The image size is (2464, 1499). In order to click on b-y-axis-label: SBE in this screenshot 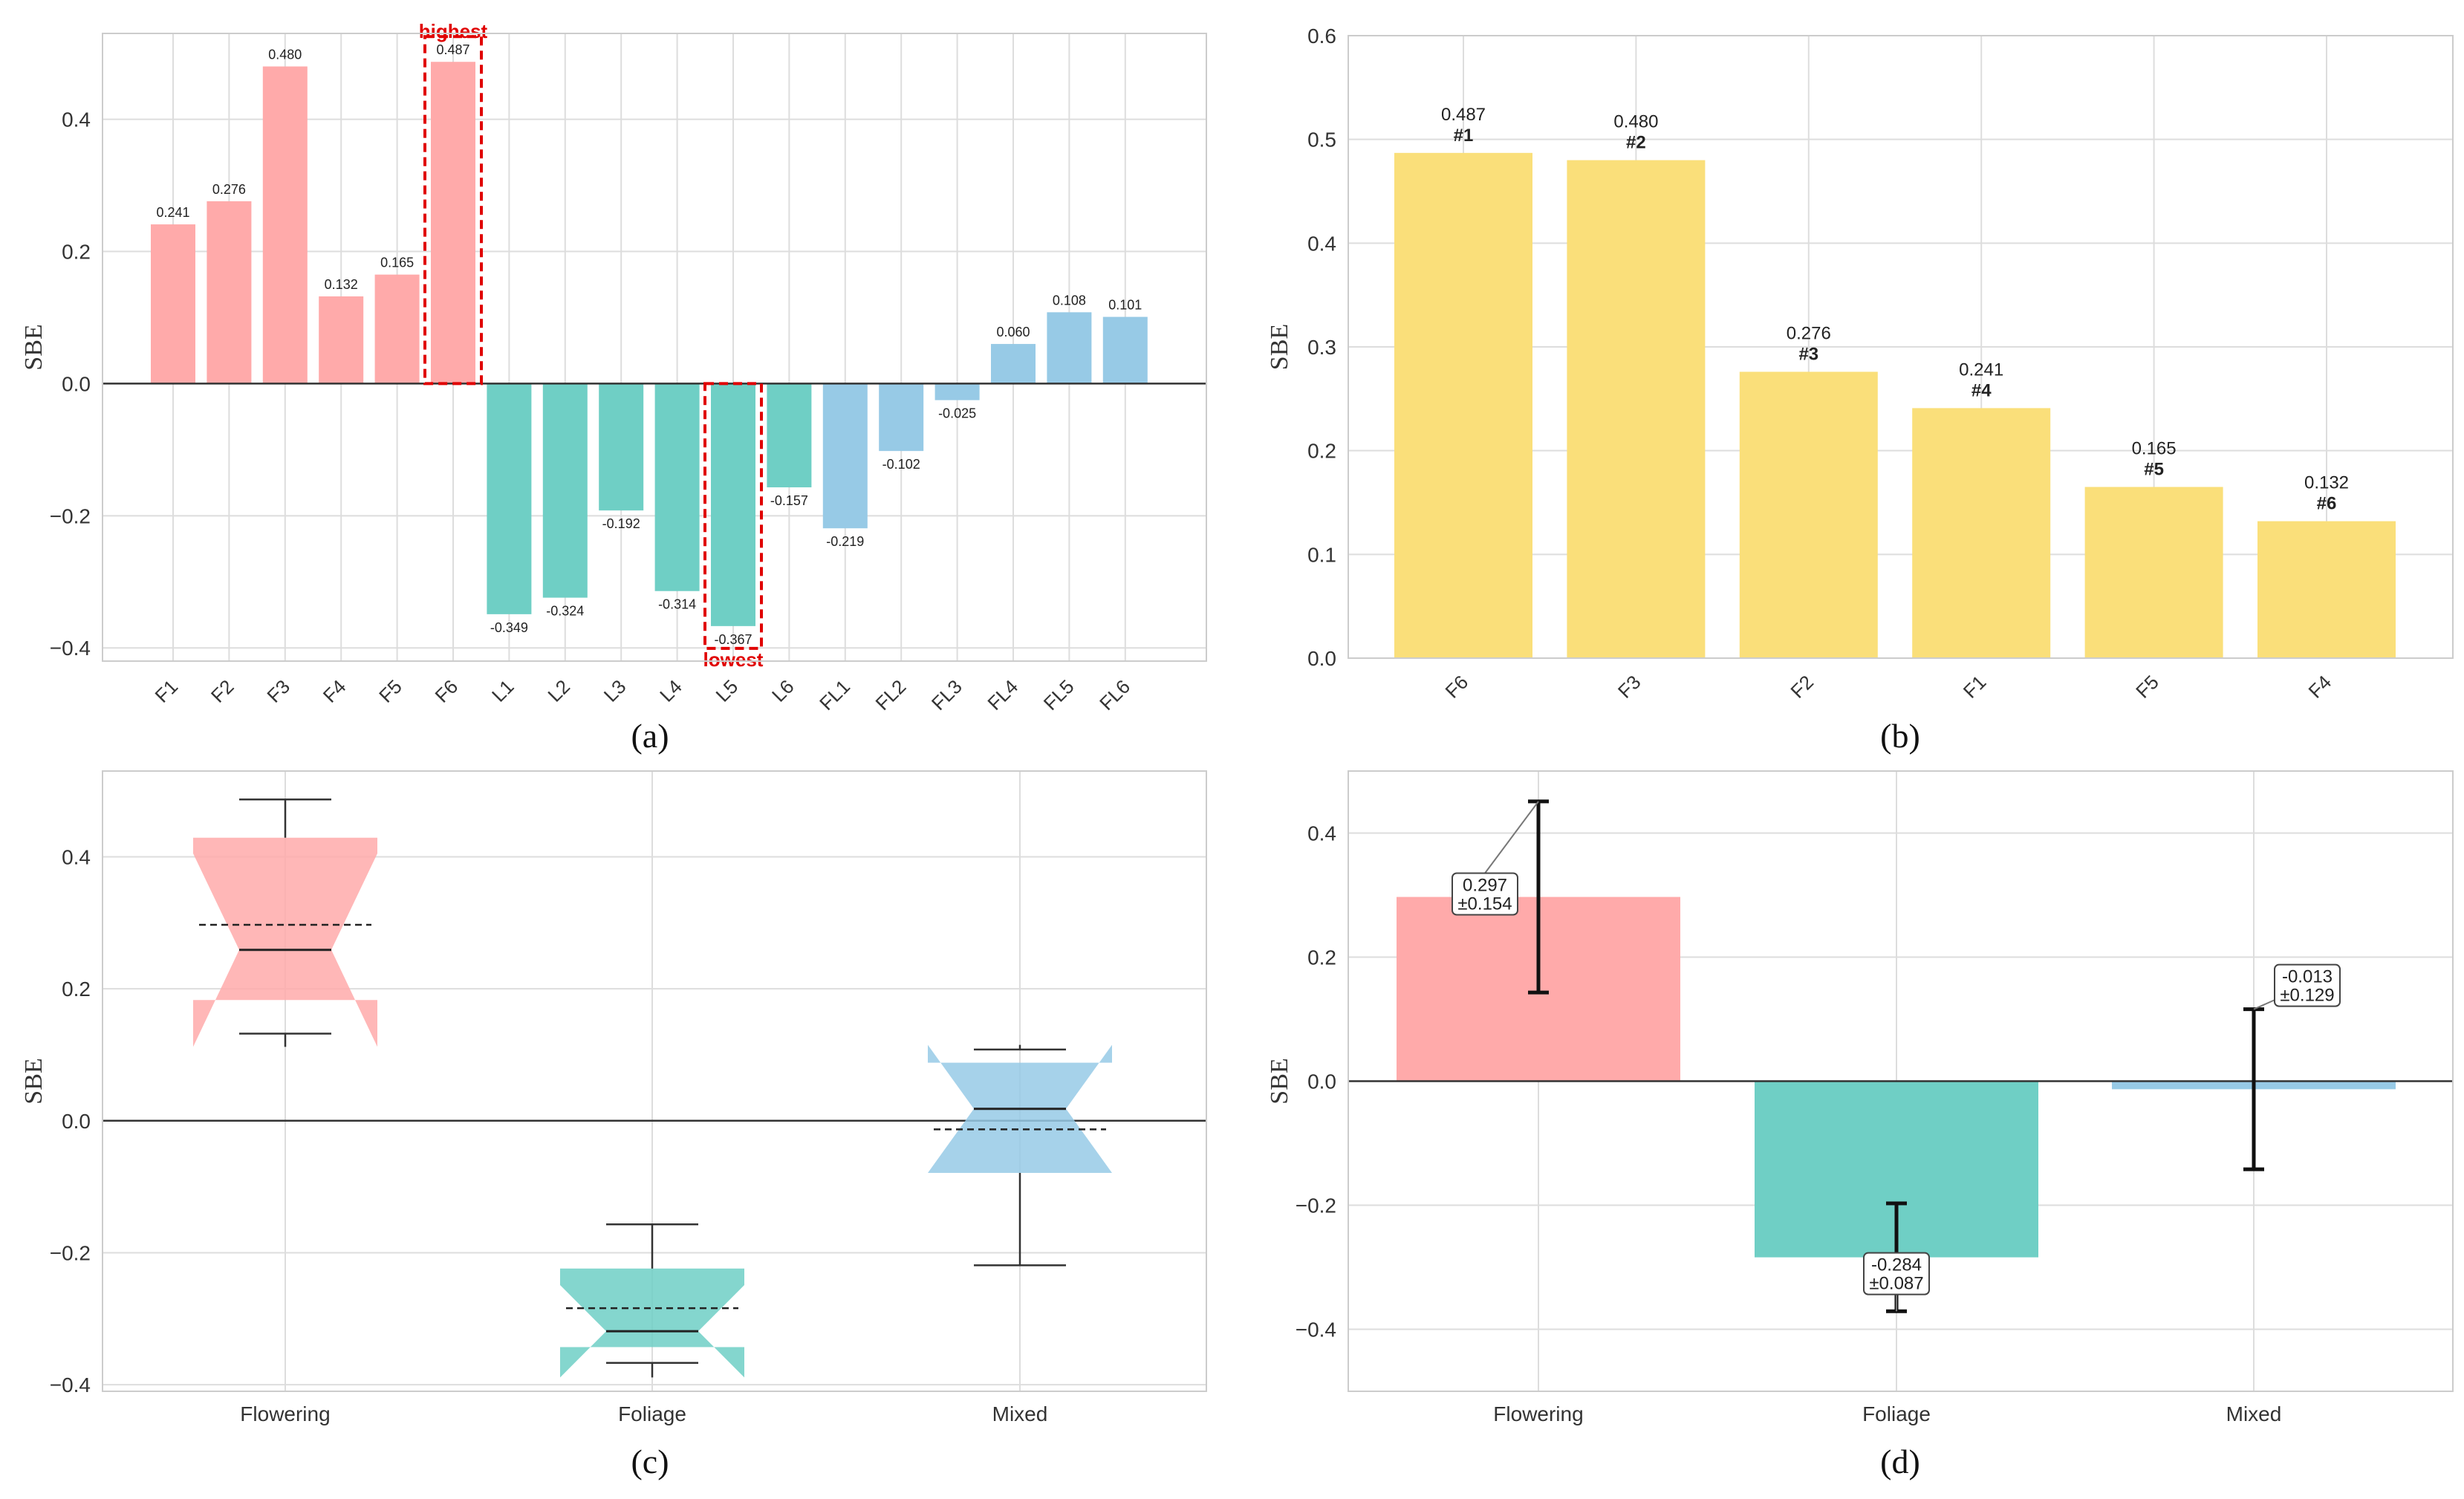, I will do `click(1279, 347)`.